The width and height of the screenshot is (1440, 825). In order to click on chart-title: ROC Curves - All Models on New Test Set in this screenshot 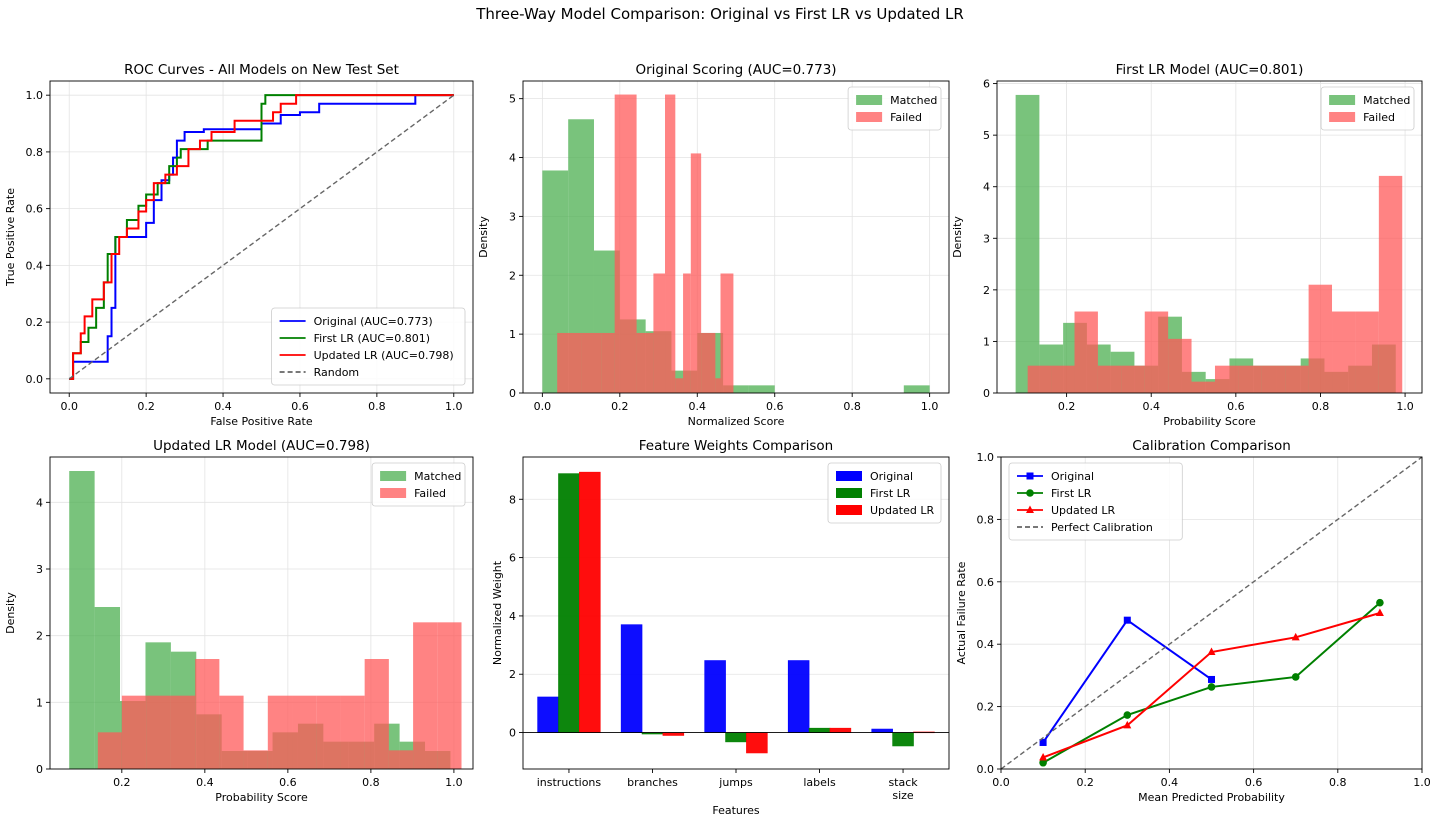, I will do `click(261, 70)`.